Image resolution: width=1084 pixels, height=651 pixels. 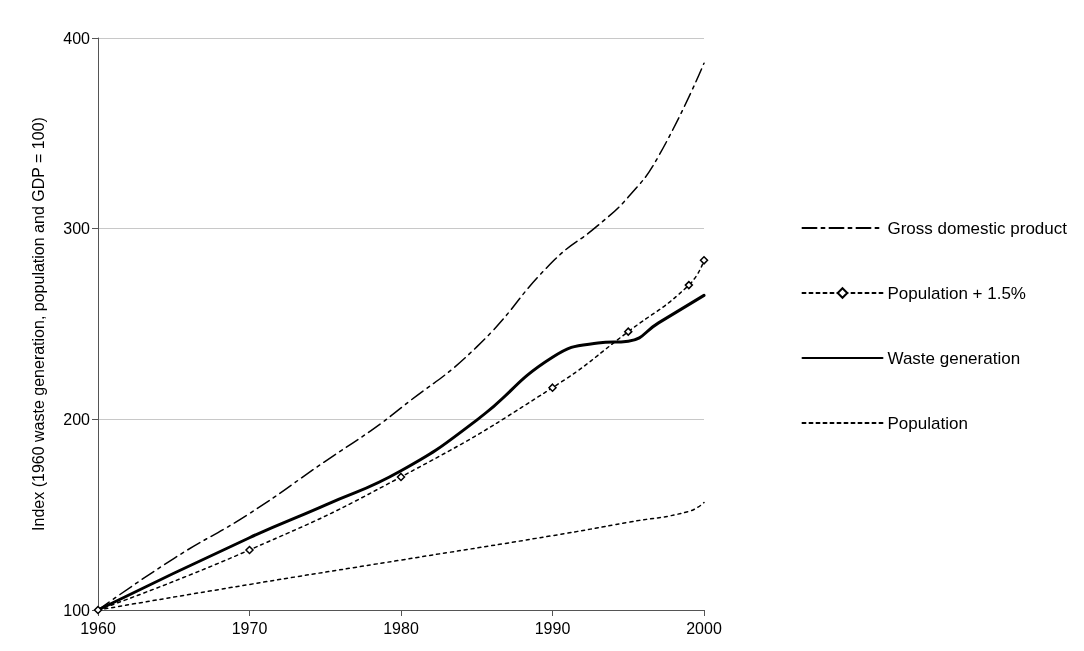 I want to click on legend-label: Population + 1.5%, so click(x=956, y=293).